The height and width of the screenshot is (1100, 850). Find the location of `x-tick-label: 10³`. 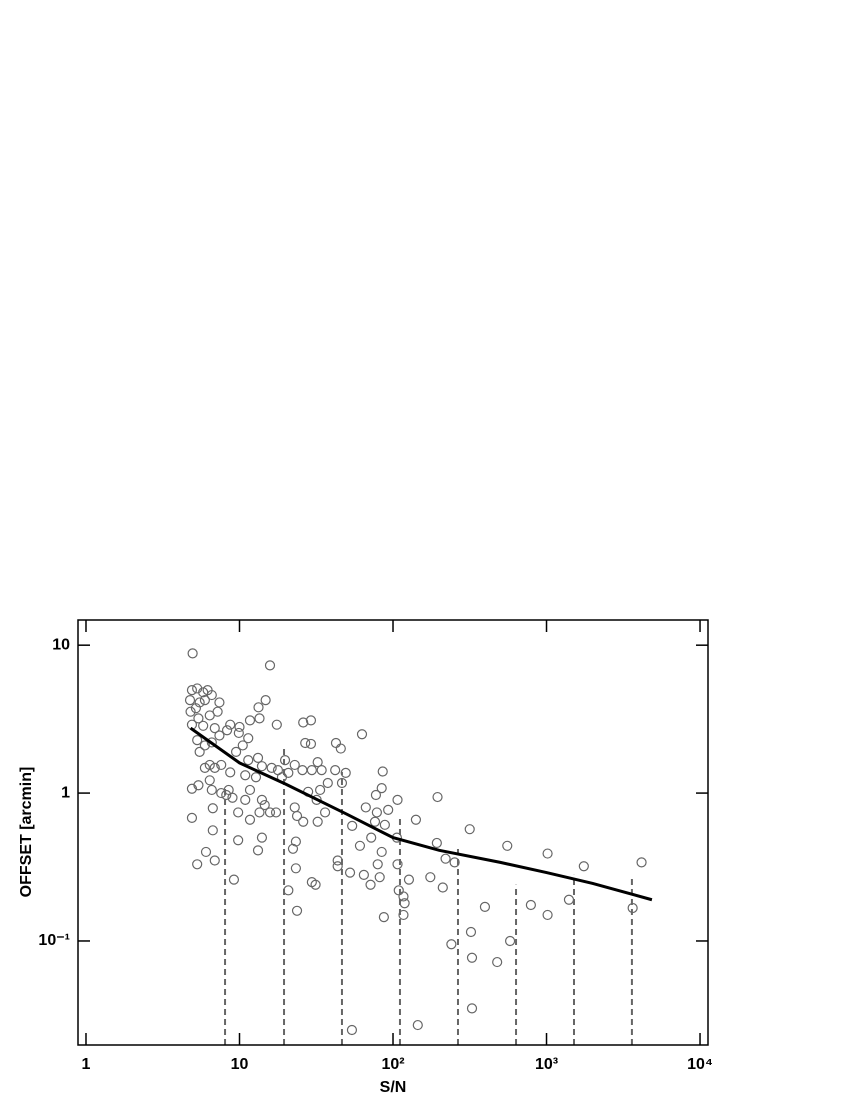

x-tick-label: 10³ is located at coordinates (546, 1064).